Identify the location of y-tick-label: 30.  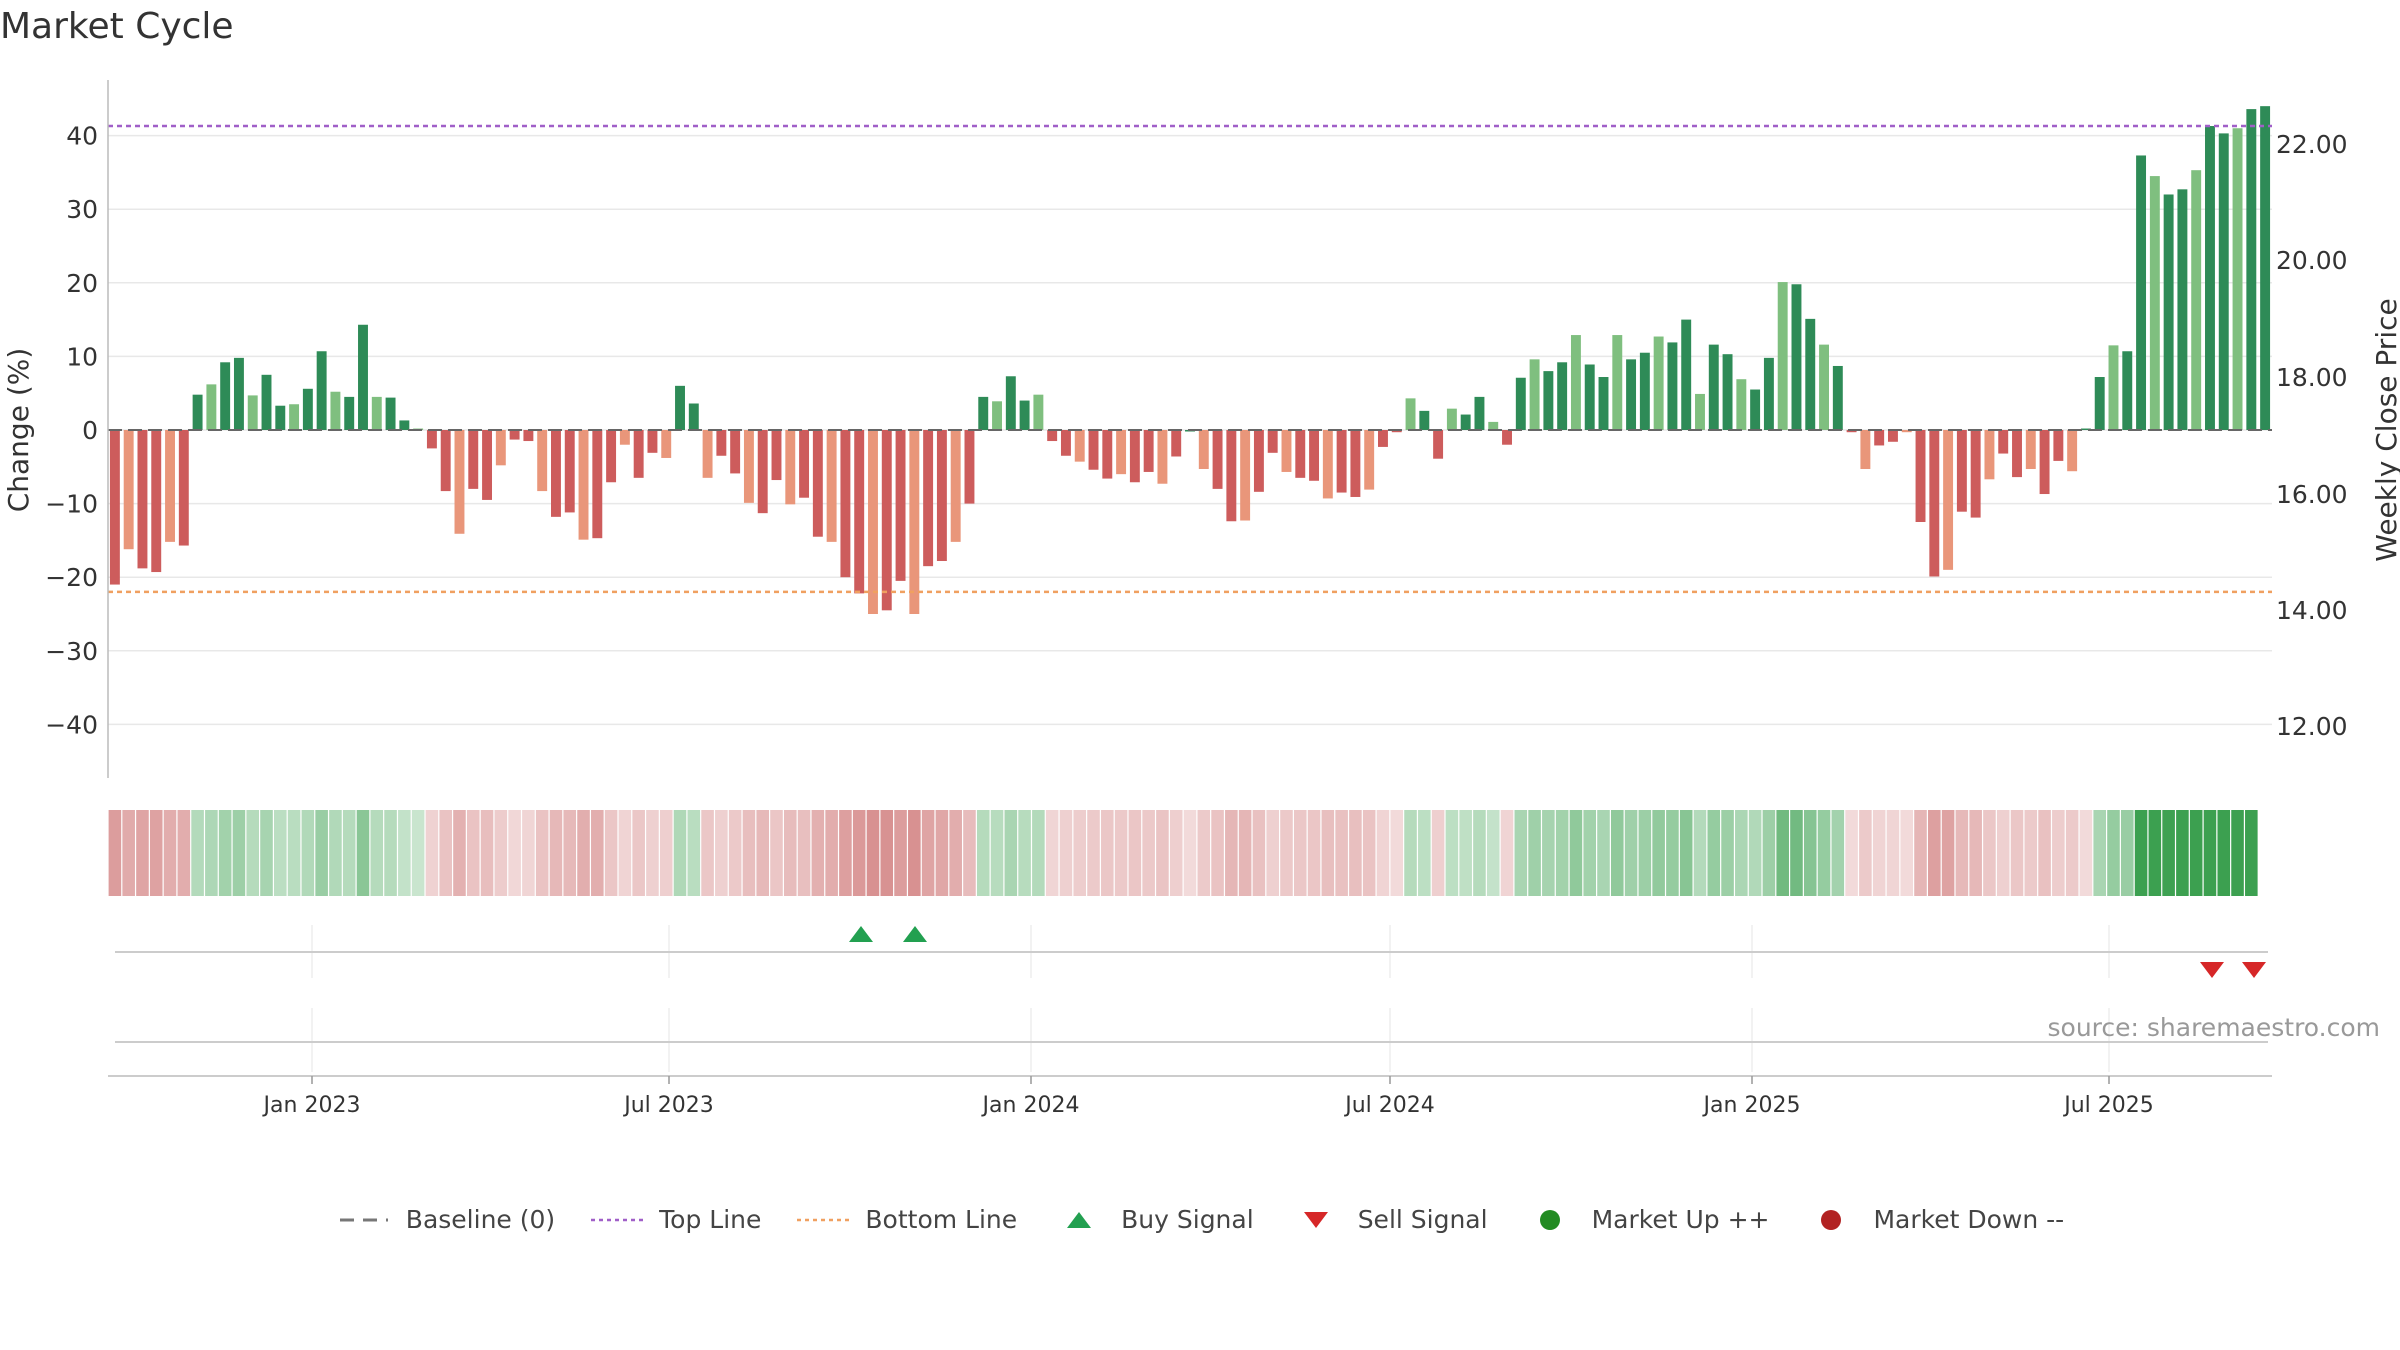
(82, 209).